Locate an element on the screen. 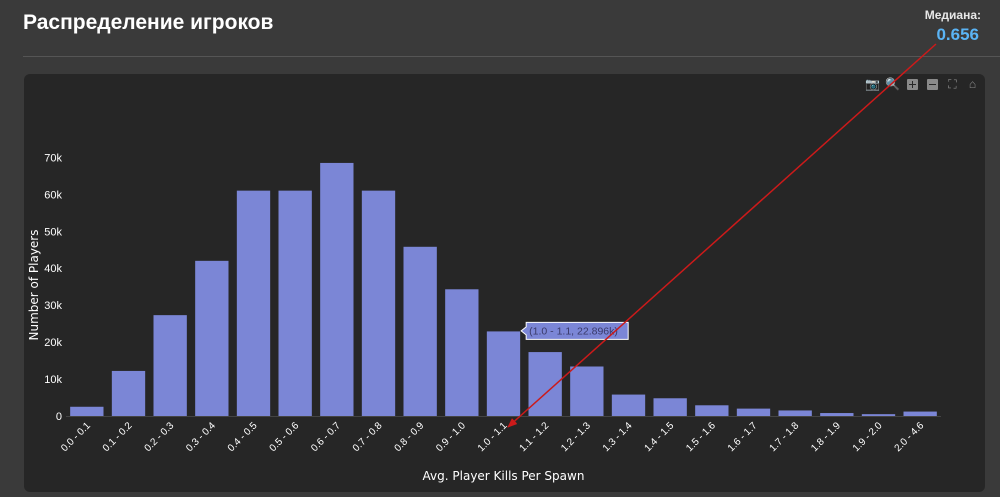 The height and width of the screenshot is (497, 1000). x-tick-label: 1.0 - 1.1 is located at coordinates (493, 437).